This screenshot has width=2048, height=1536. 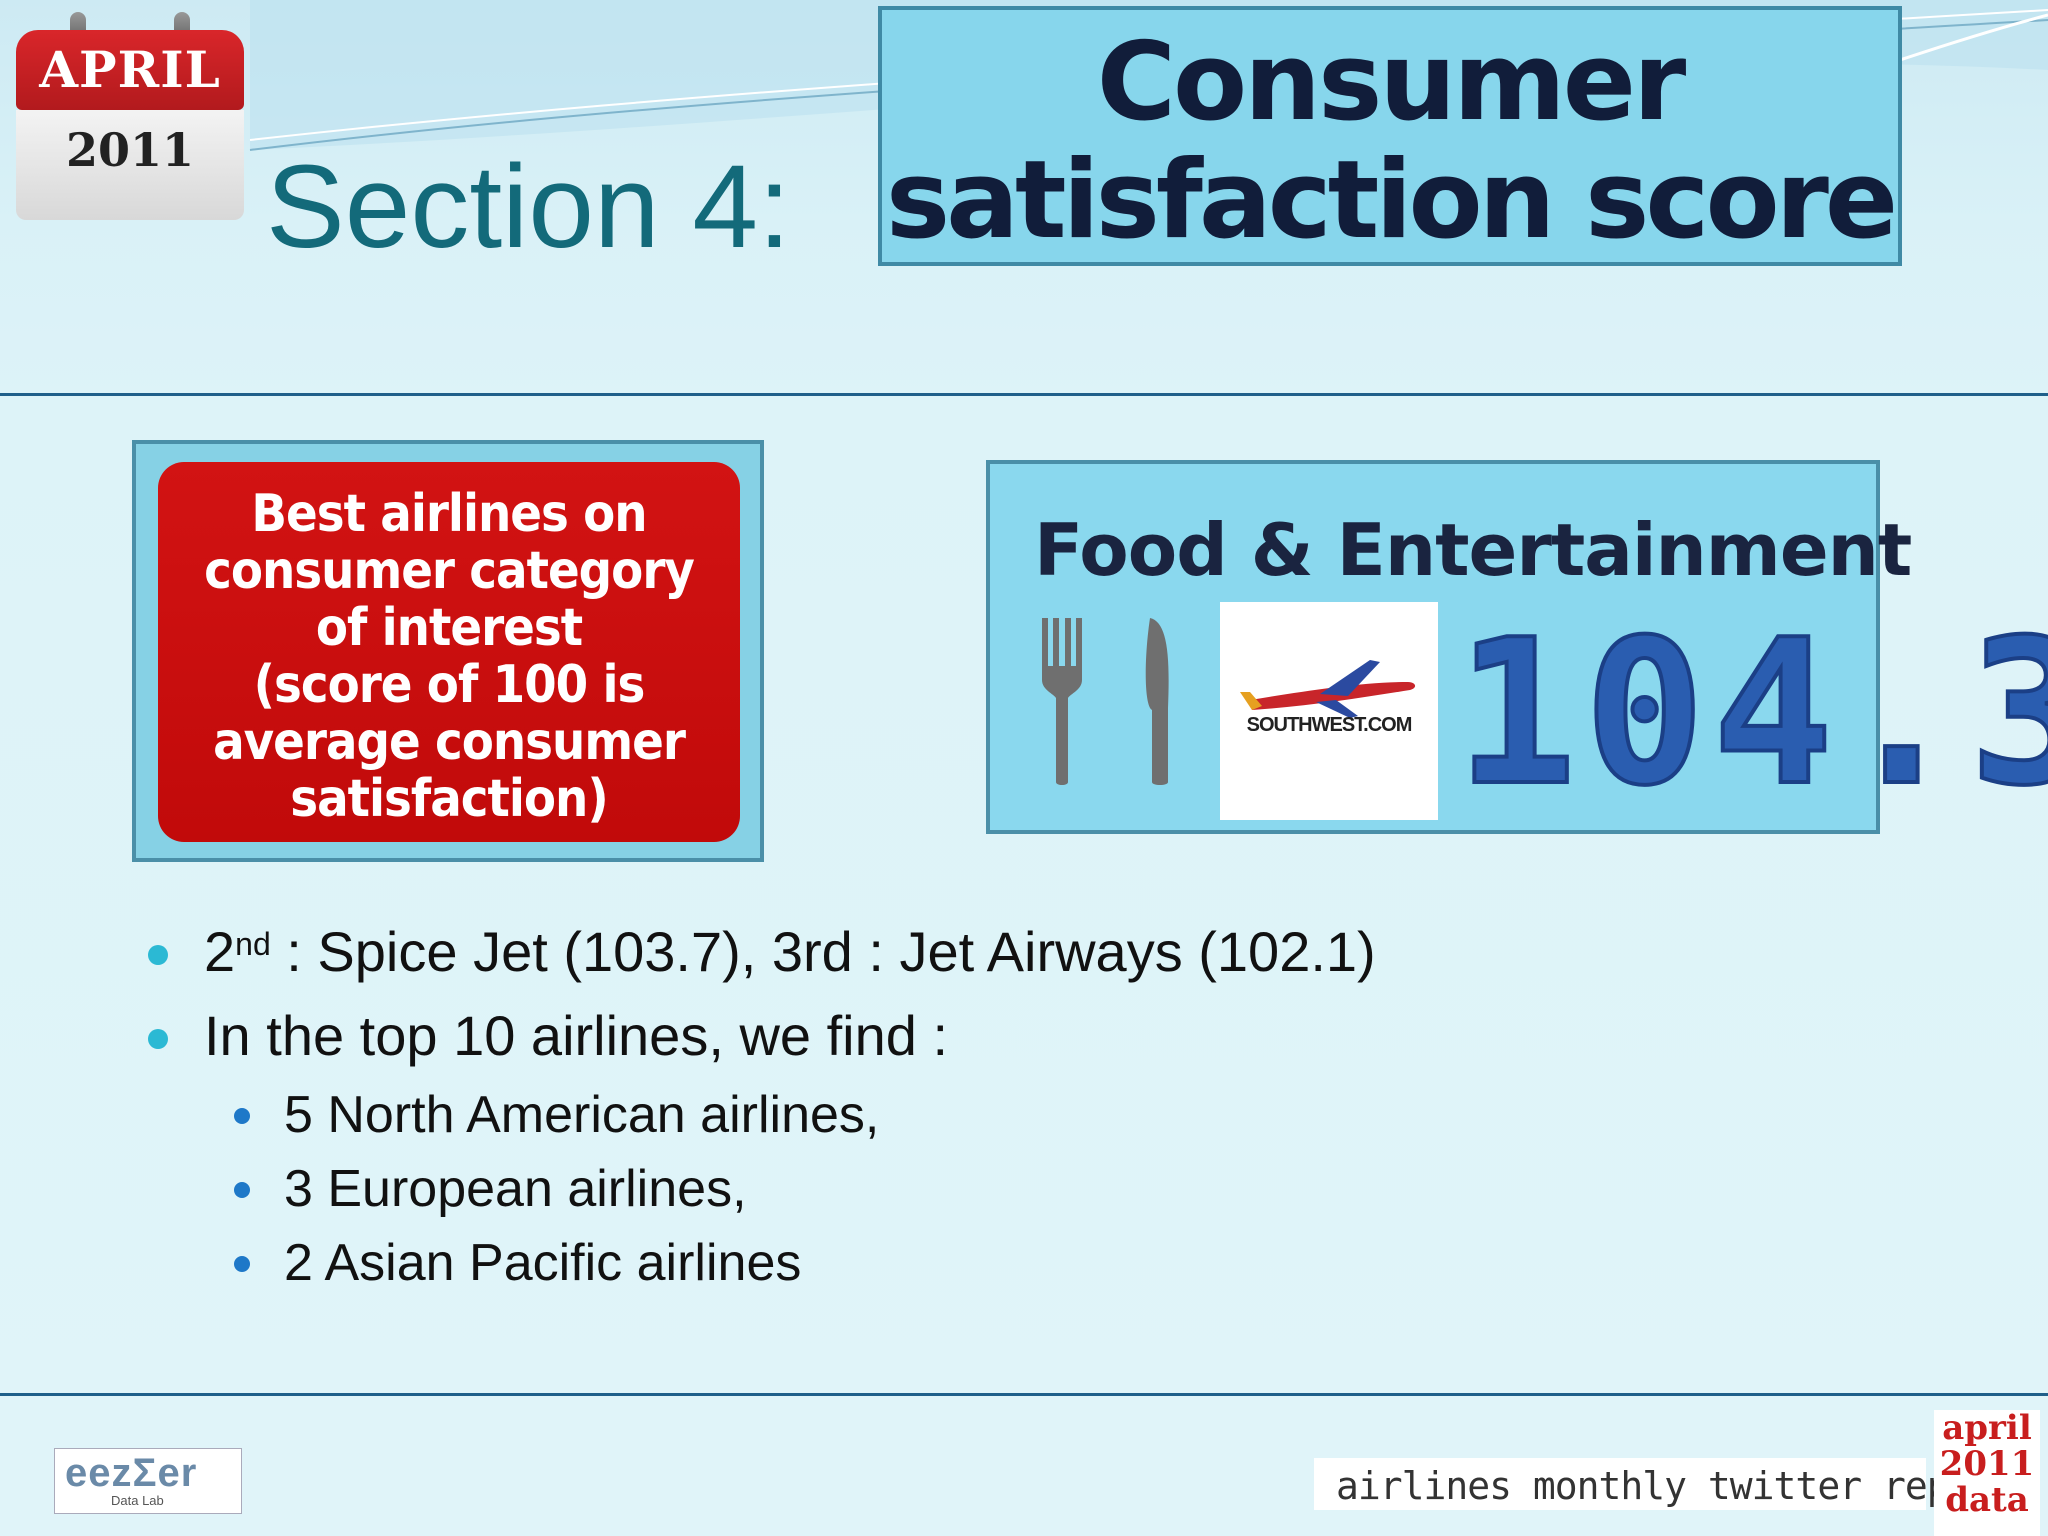 I want to click on list-item-text: In the top 10 airlines, we find :, so click(x=576, y=1035).